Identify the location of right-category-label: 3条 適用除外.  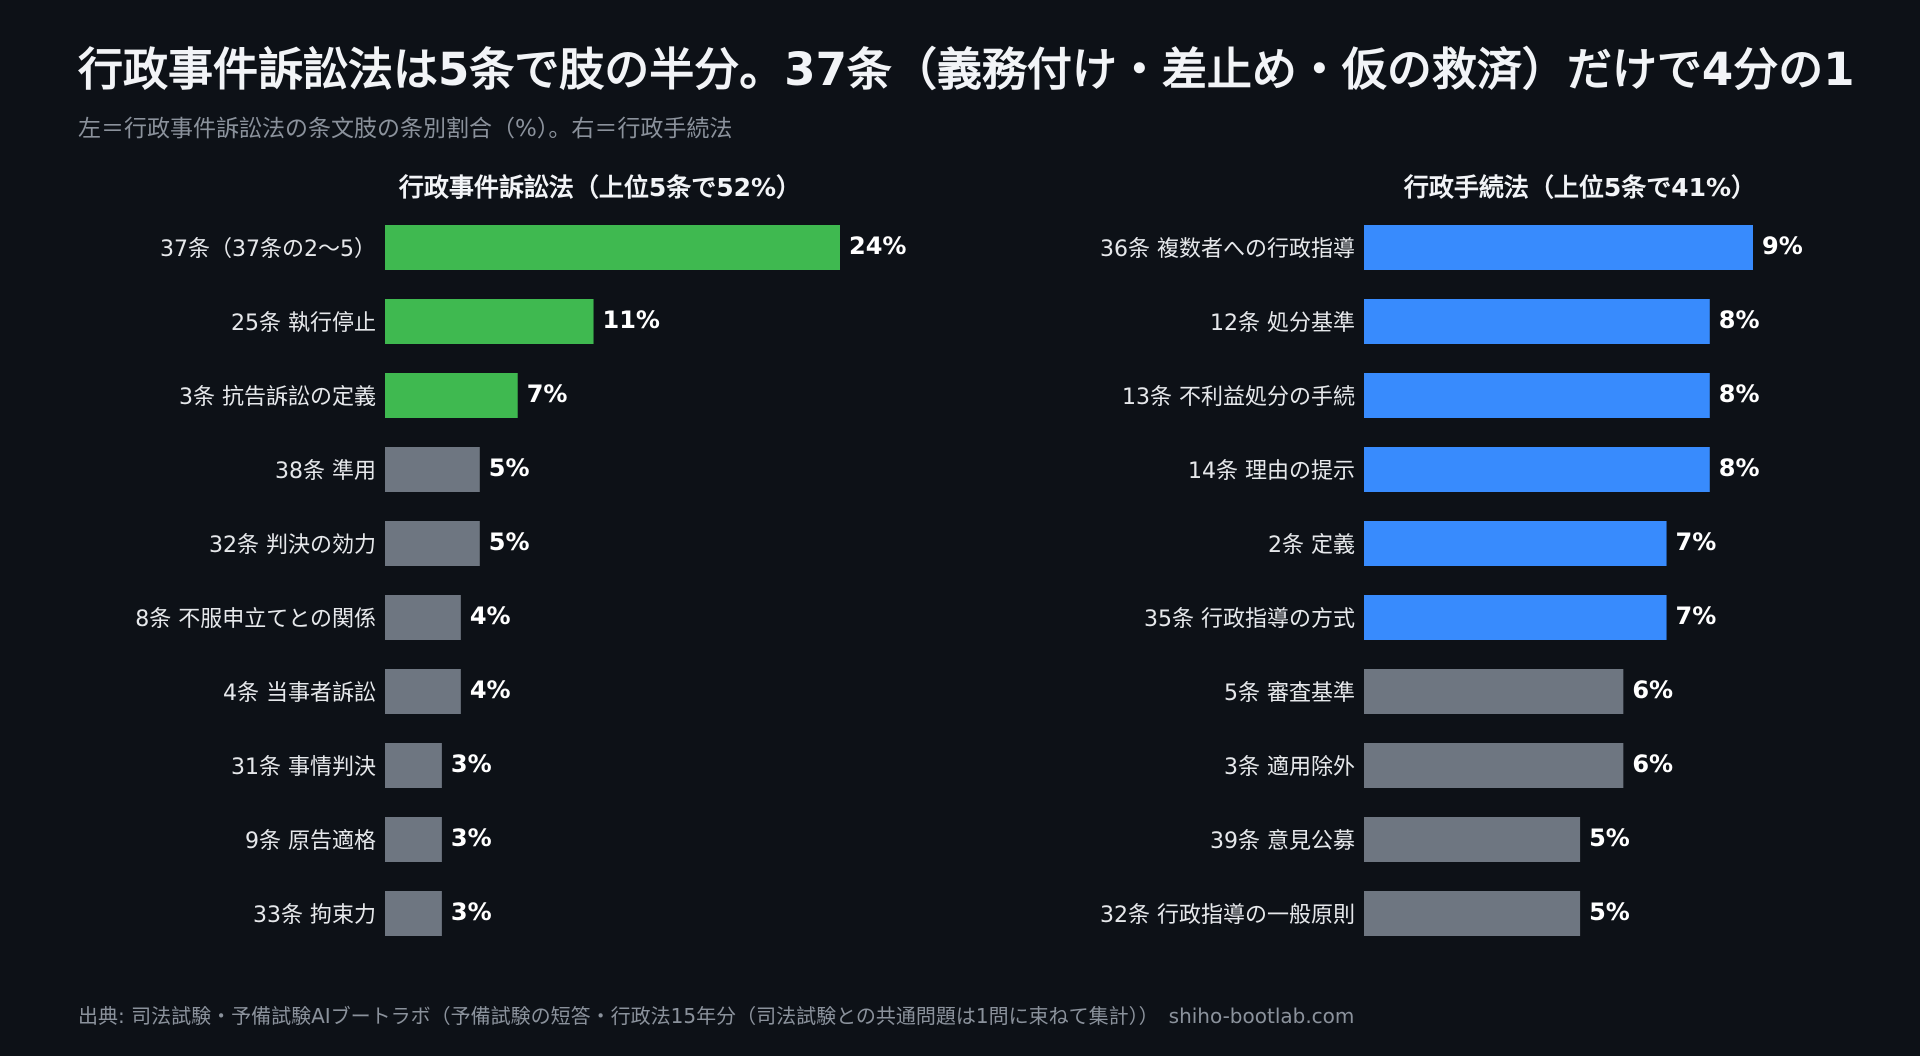
(1289, 767).